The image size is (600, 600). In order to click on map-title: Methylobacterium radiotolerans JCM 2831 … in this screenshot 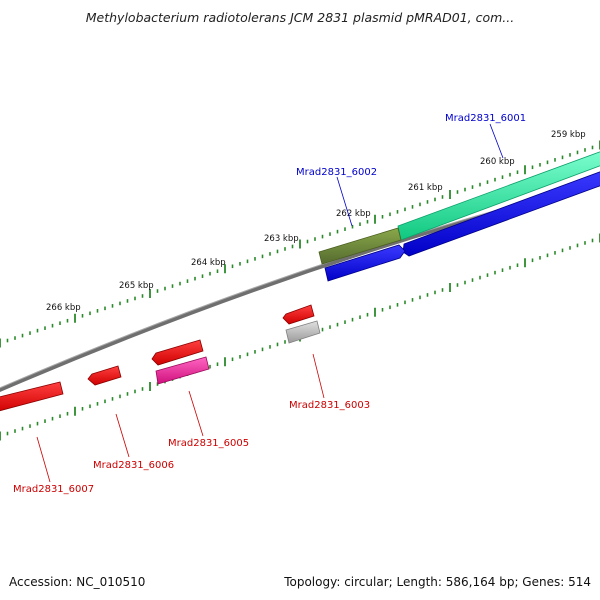, I will do `click(300, 17)`.